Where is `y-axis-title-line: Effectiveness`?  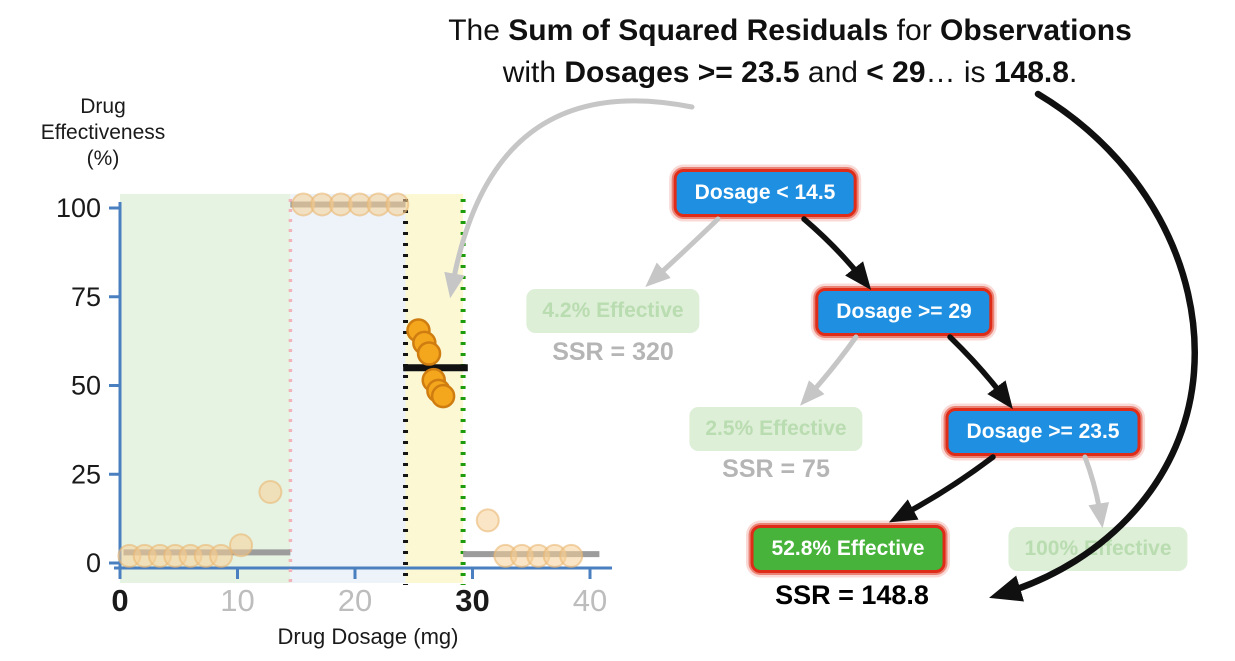
y-axis-title-line: Effectiveness is located at coordinates (103, 132).